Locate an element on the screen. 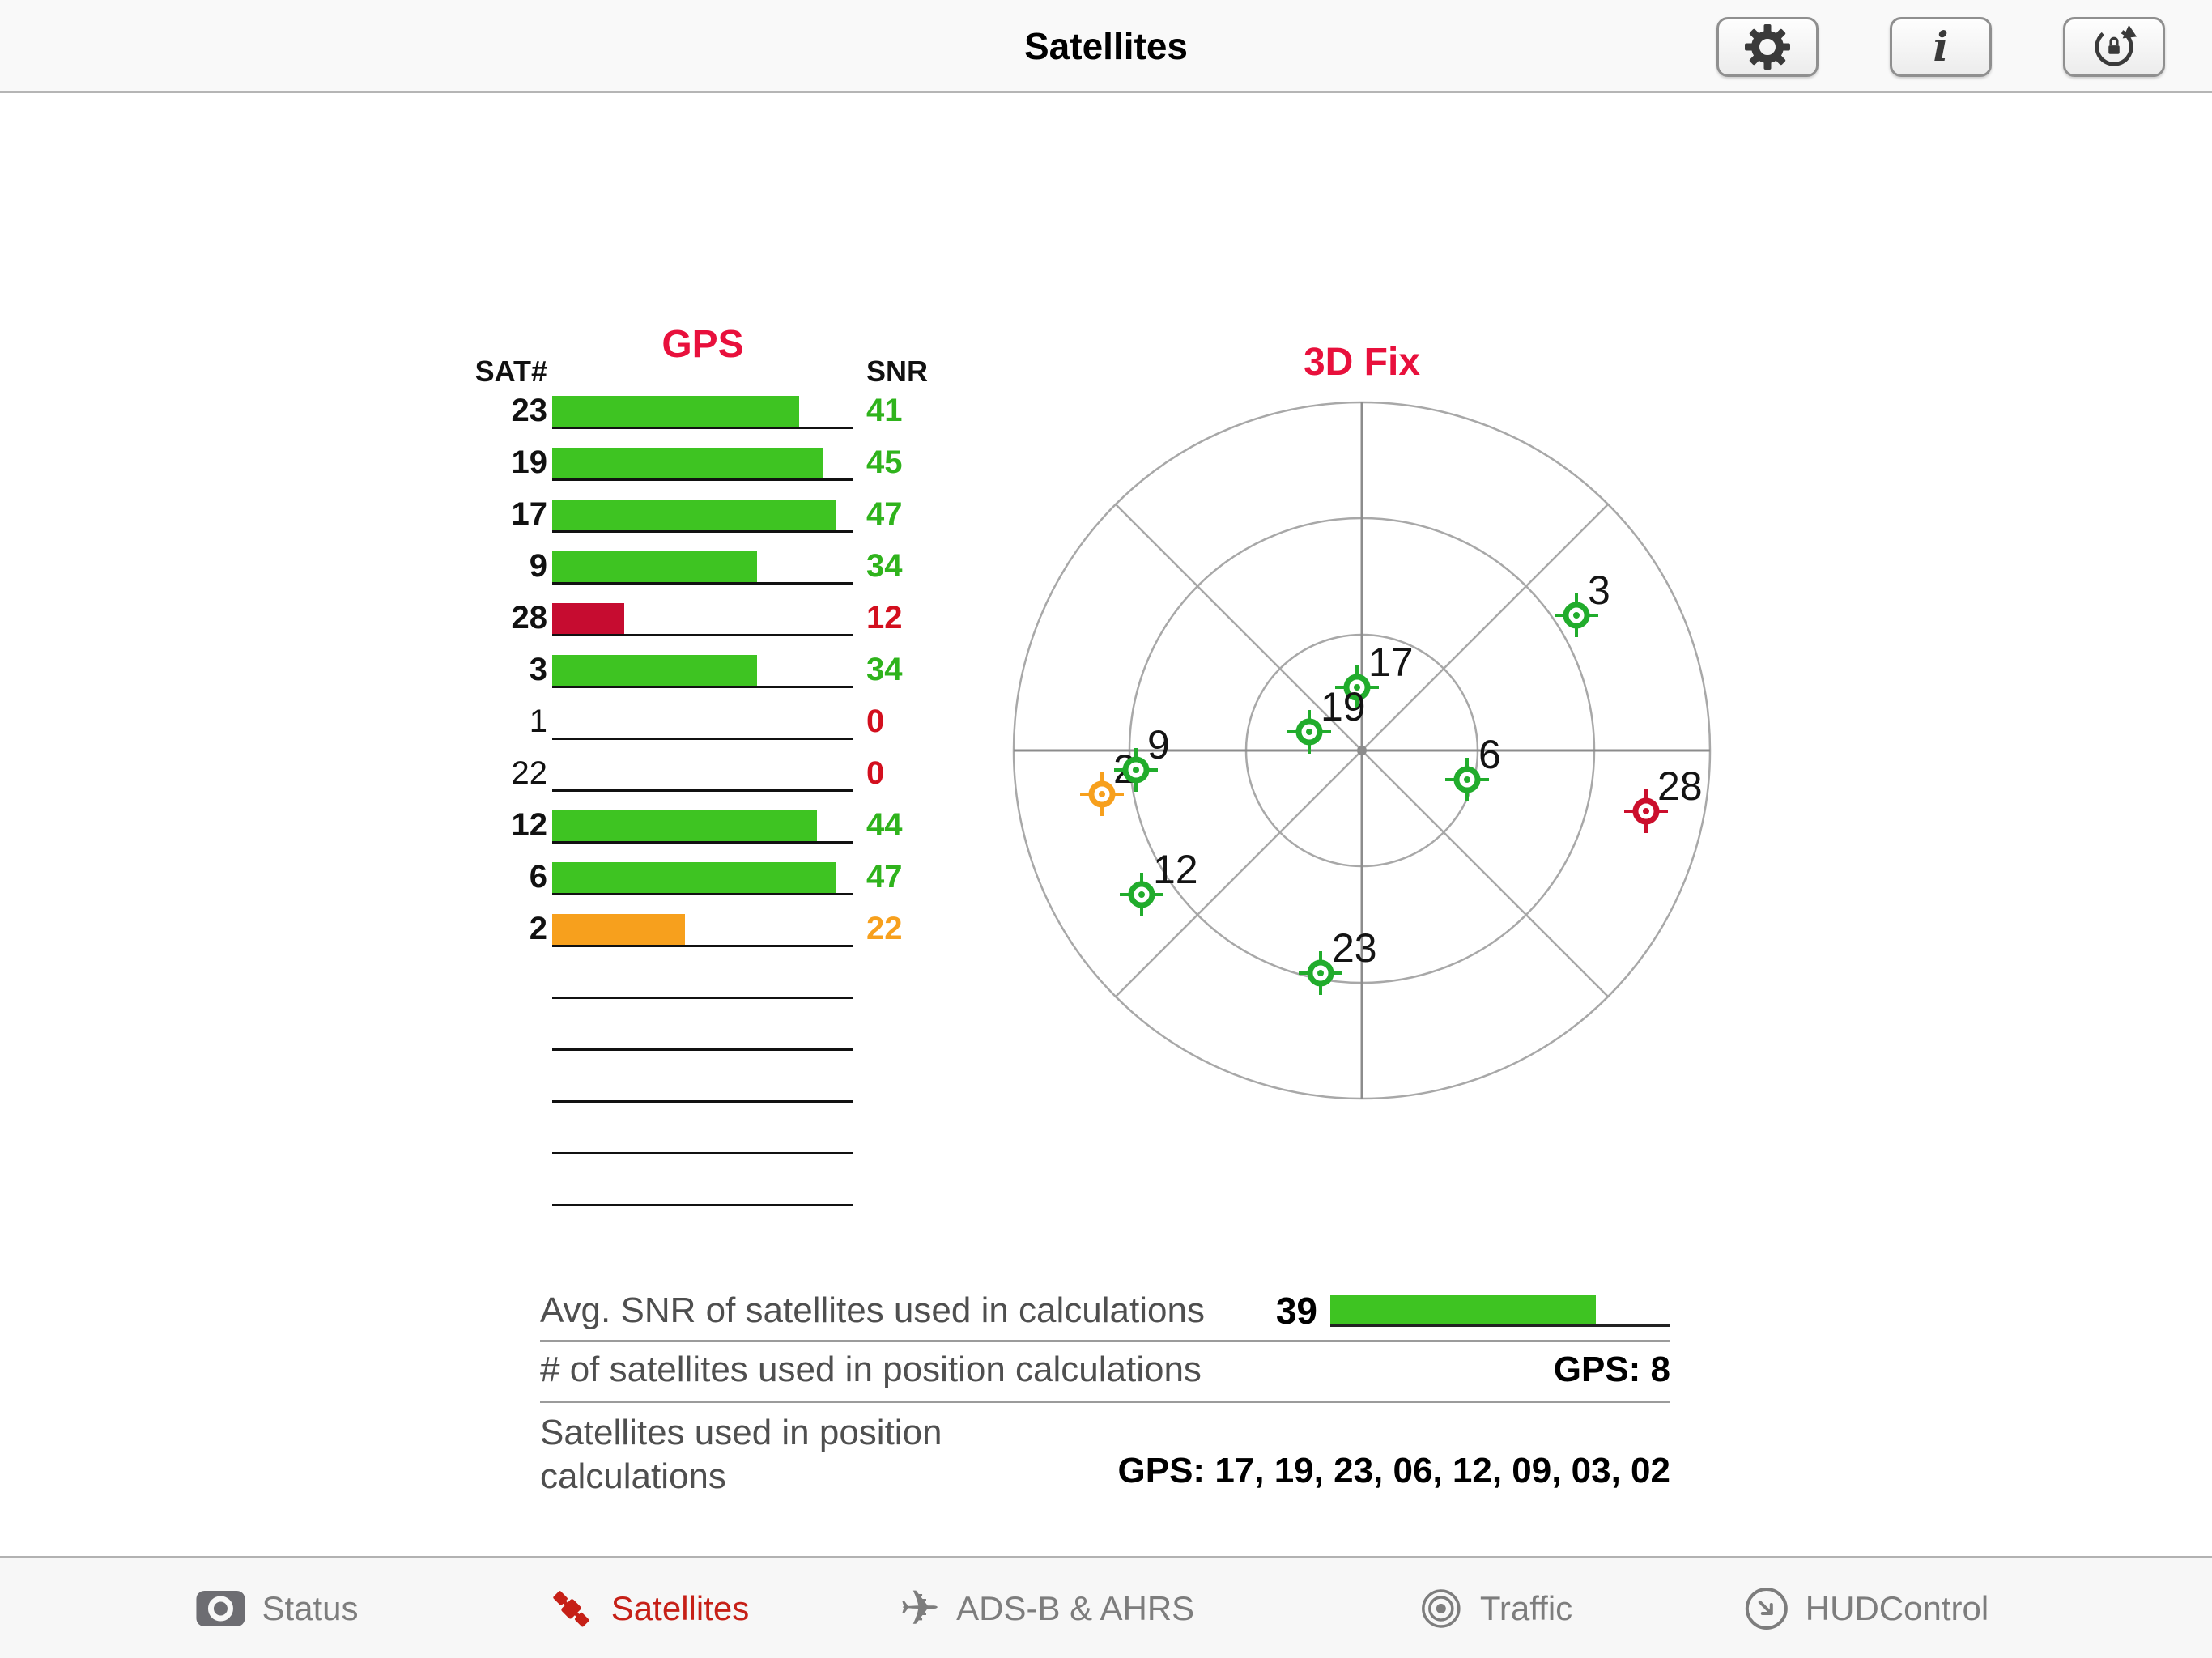 Image resolution: width=2212 pixels, height=1658 pixels. settings-button is located at coordinates (1767, 46).